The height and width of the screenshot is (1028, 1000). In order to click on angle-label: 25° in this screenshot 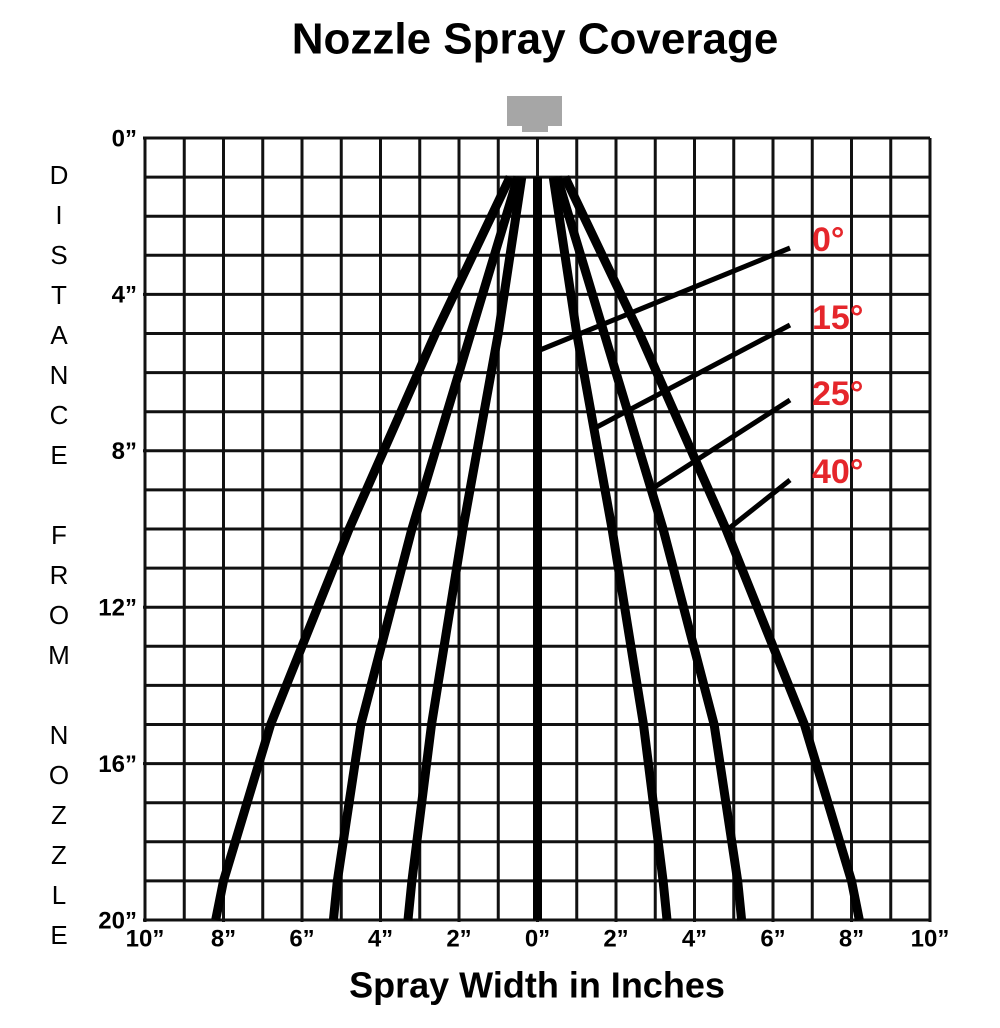, I will do `click(837, 394)`.